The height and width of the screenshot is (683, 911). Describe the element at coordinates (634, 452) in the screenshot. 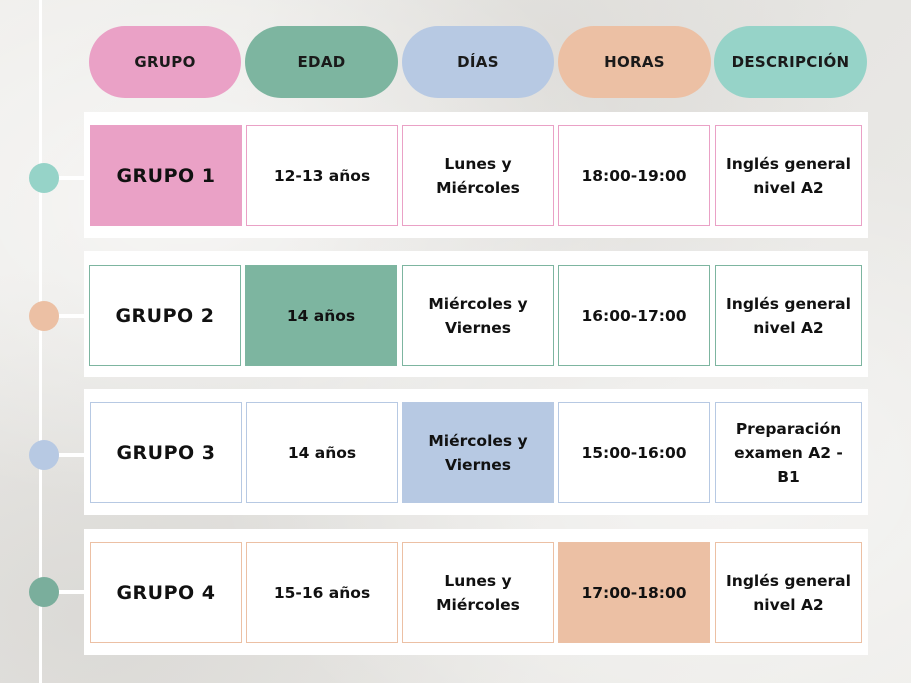

I see `hours-cell: 15:00-16:00` at that location.